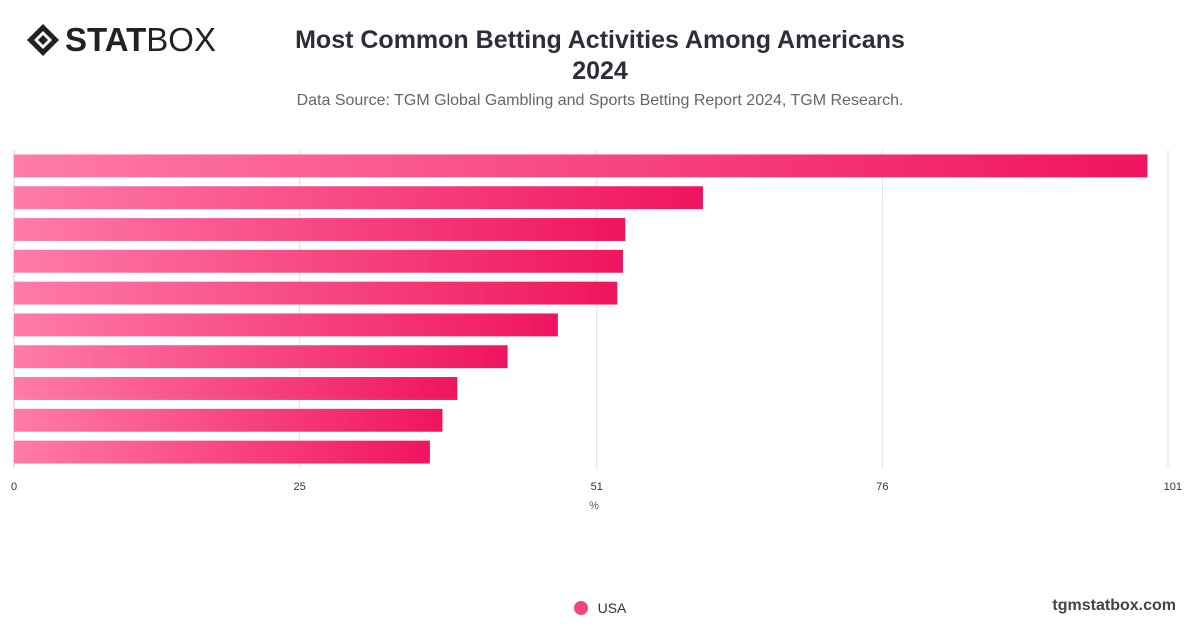 Image resolution: width=1200 pixels, height=628 pixels. What do you see at coordinates (600, 71) in the screenshot?
I see `chart-title-year: 2024` at bounding box center [600, 71].